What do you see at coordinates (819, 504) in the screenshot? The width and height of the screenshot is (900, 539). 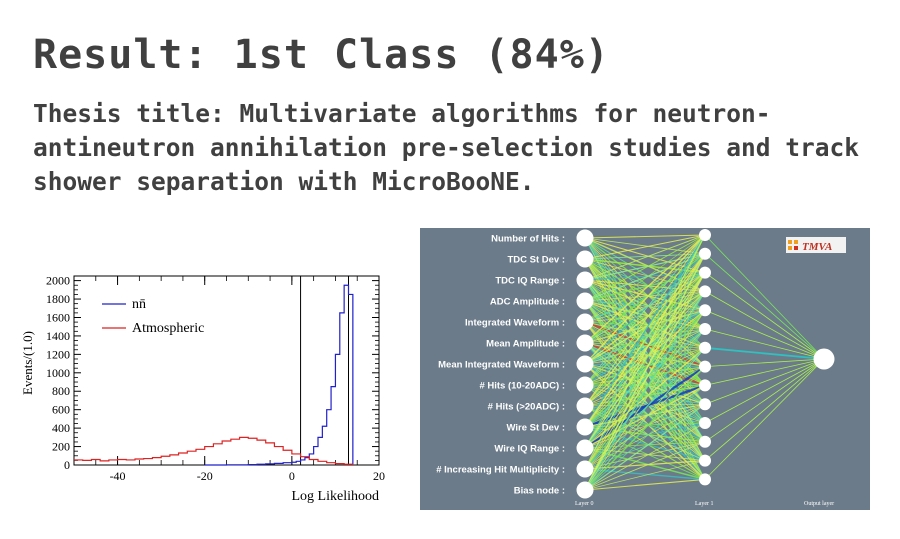 I see `layer-label-output: Output layer` at bounding box center [819, 504].